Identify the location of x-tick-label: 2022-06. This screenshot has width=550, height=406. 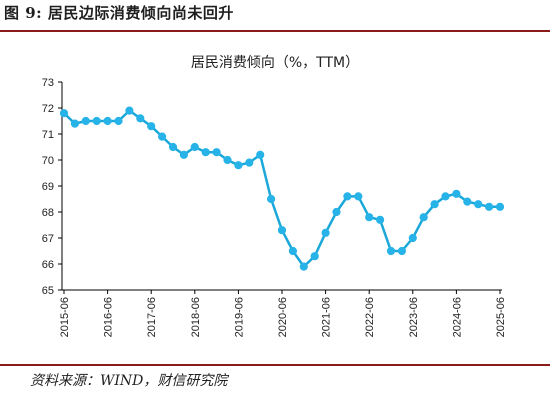
(370, 317).